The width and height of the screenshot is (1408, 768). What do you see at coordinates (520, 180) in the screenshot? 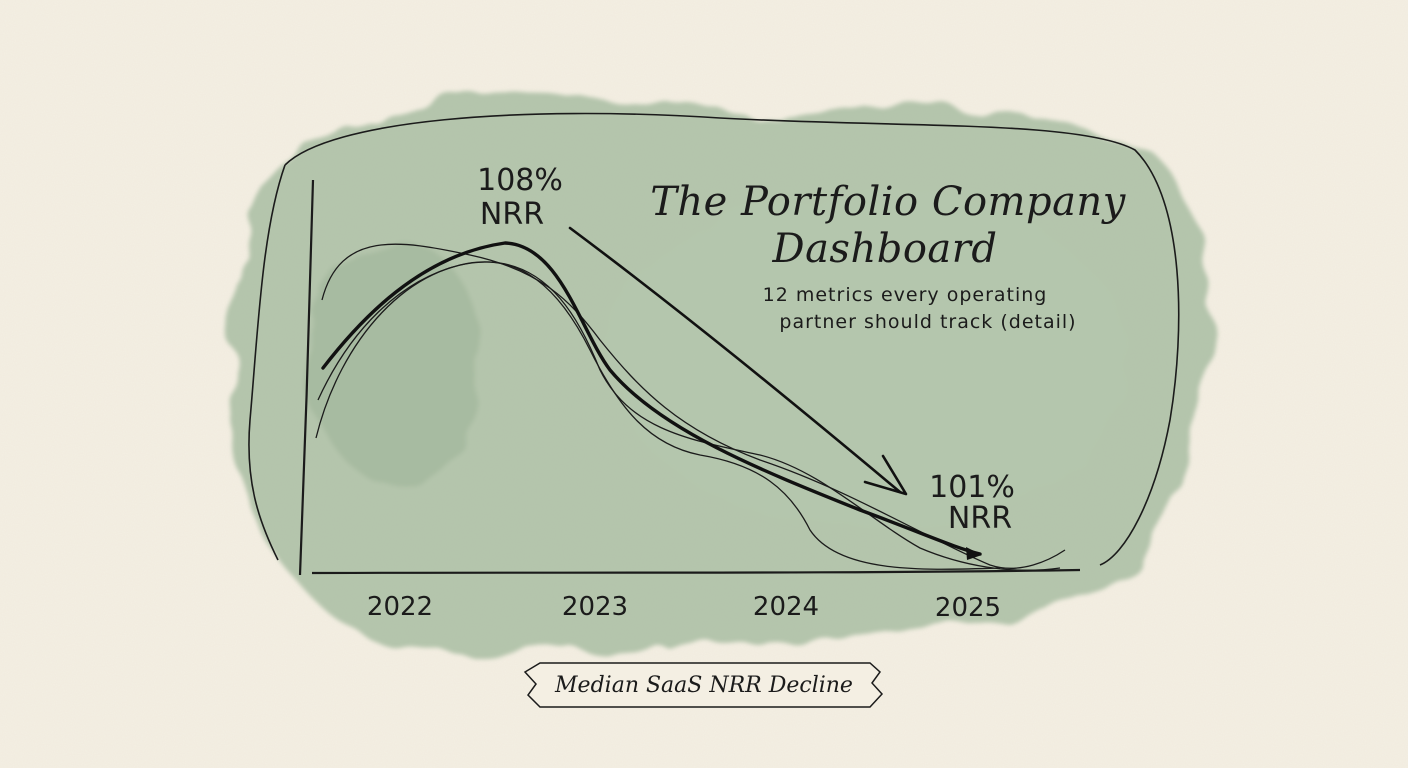
I see `peak-value-label: 108%` at bounding box center [520, 180].